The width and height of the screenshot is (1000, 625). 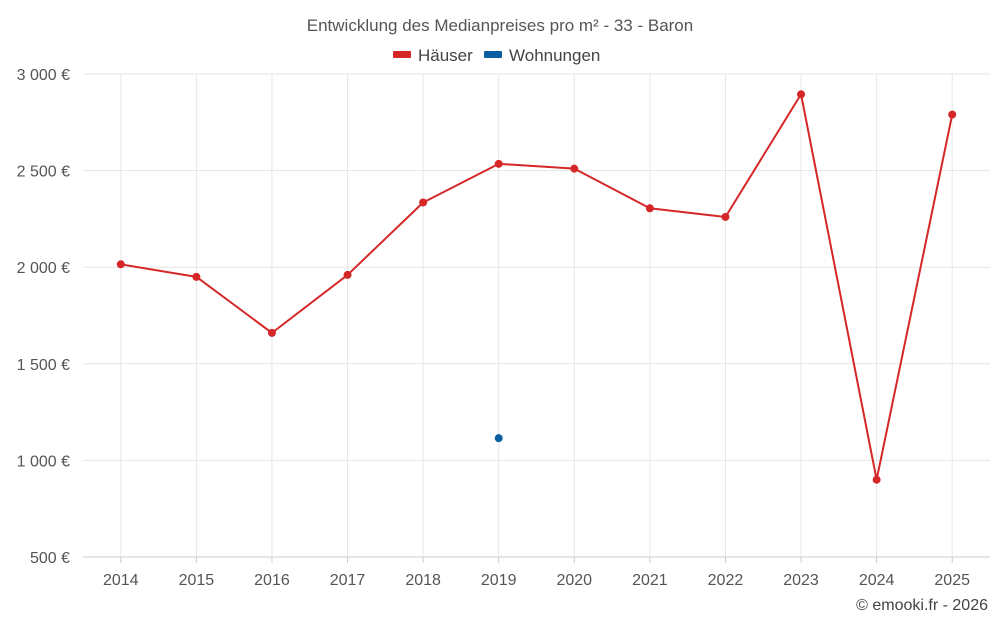 I want to click on y-tick-label: 1 000 €, so click(x=43, y=461).